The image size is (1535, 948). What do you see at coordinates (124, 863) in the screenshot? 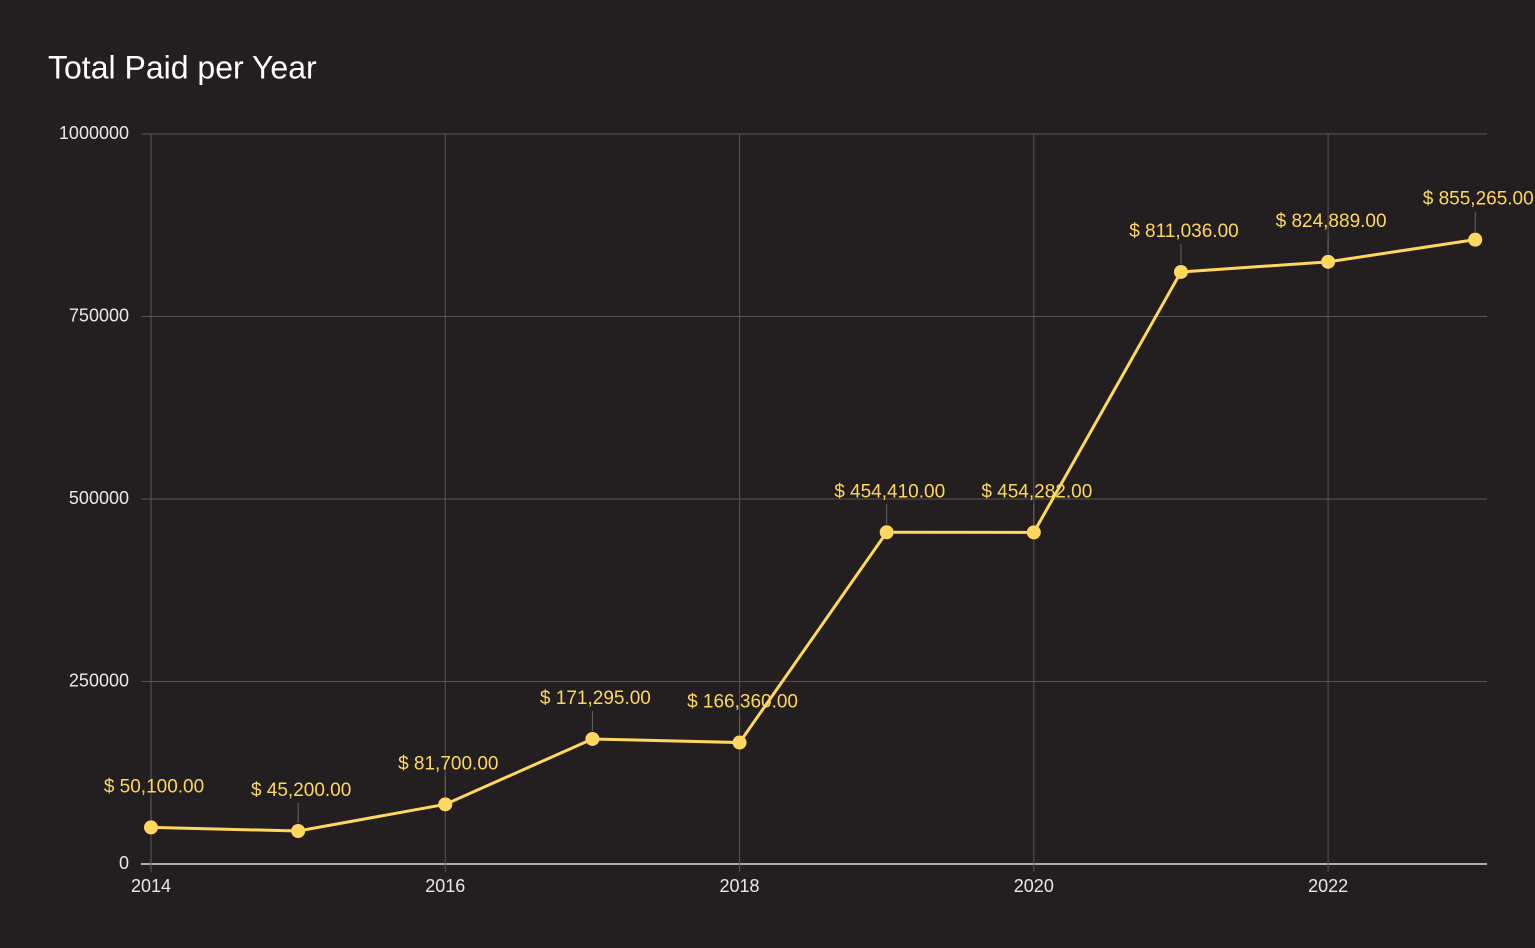
I see `y-tick-label: 0` at bounding box center [124, 863].